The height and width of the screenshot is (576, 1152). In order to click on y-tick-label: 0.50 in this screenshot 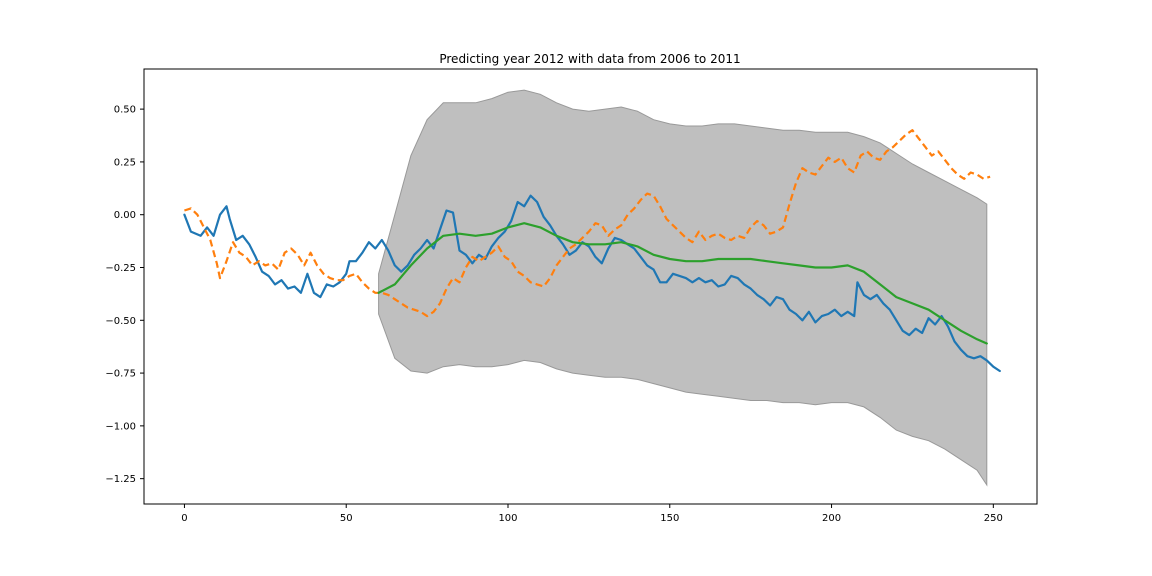, I will do `click(125, 110)`.